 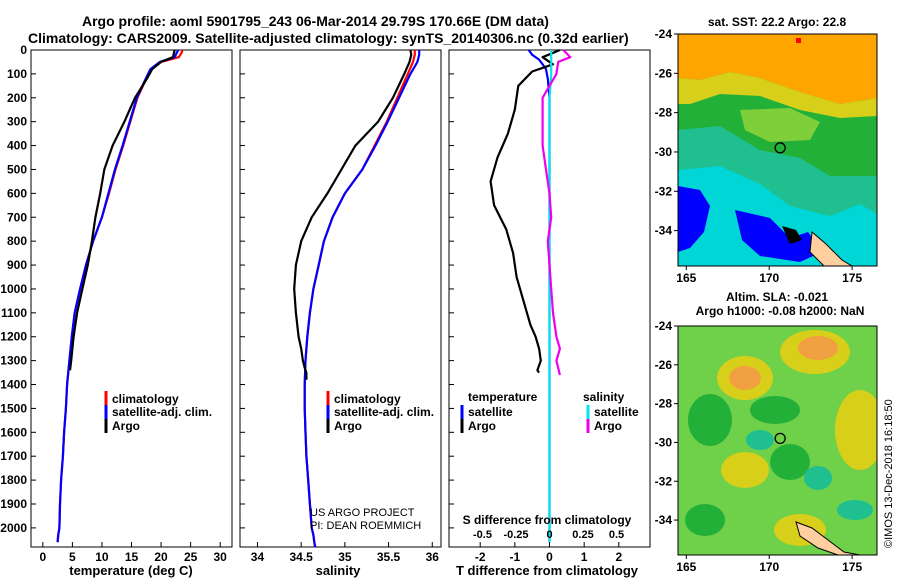 What do you see at coordinates (582, 535) in the screenshot?
I see `s-scale-label: 0.25` at bounding box center [582, 535].